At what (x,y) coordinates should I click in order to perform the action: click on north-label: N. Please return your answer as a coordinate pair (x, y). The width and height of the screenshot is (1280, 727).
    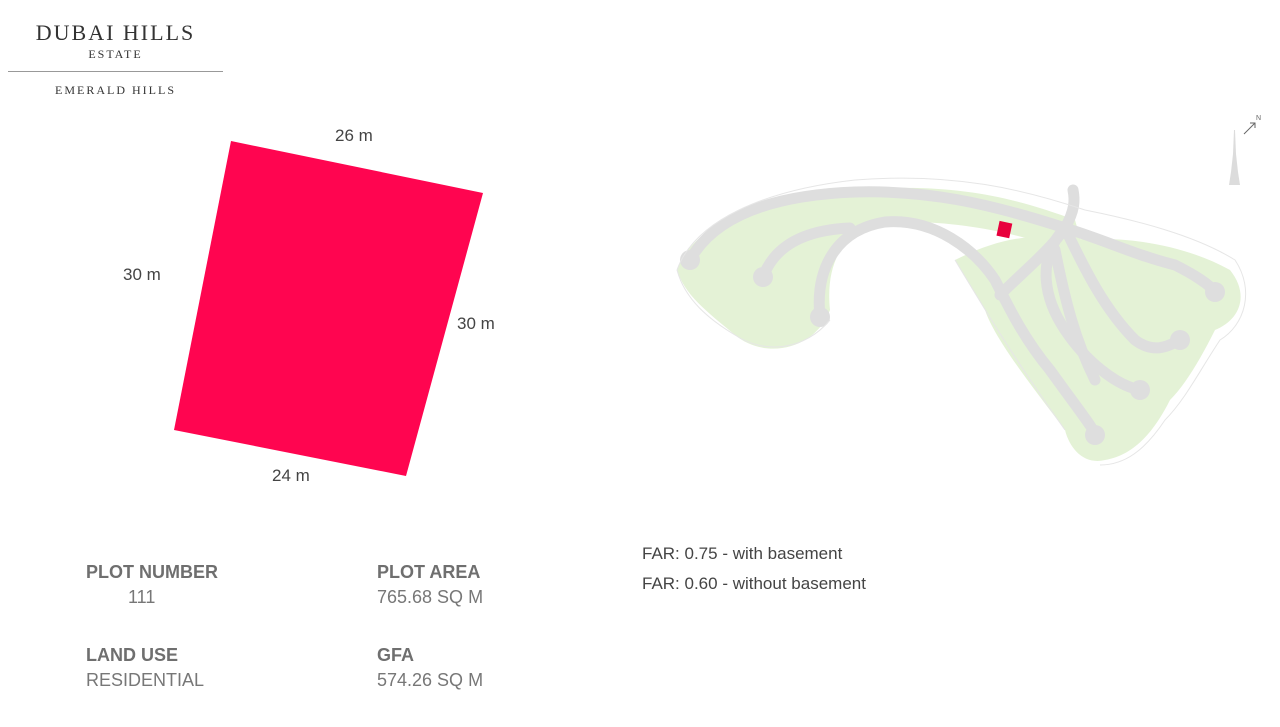
    Looking at the image, I should click on (1258, 118).